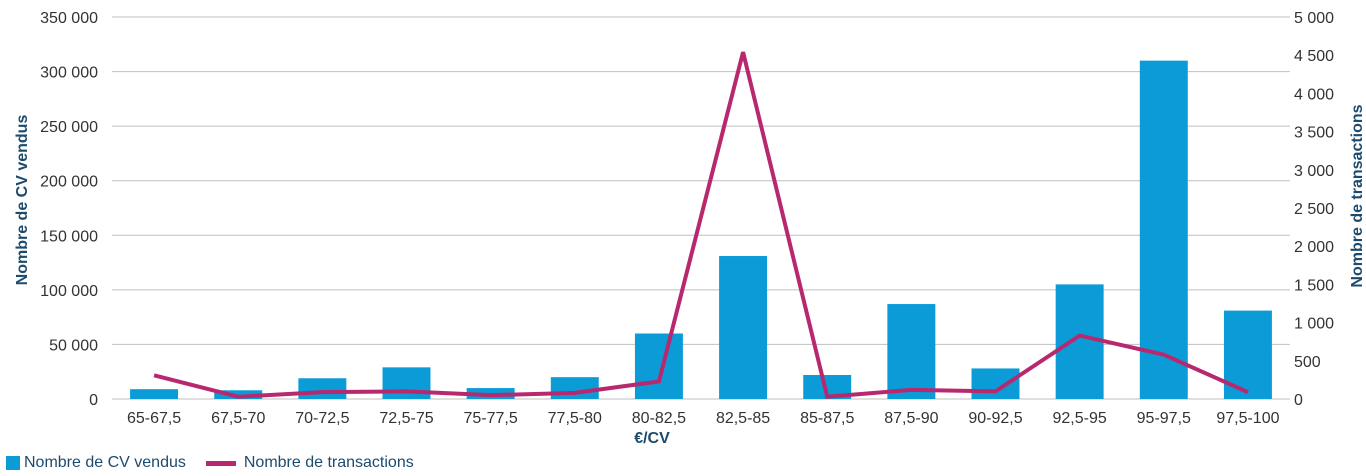 The height and width of the screenshot is (476, 1366). What do you see at coordinates (1314, 133) in the screenshot?
I see `right-tick-label: 3 500` at bounding box center [1314, 133].